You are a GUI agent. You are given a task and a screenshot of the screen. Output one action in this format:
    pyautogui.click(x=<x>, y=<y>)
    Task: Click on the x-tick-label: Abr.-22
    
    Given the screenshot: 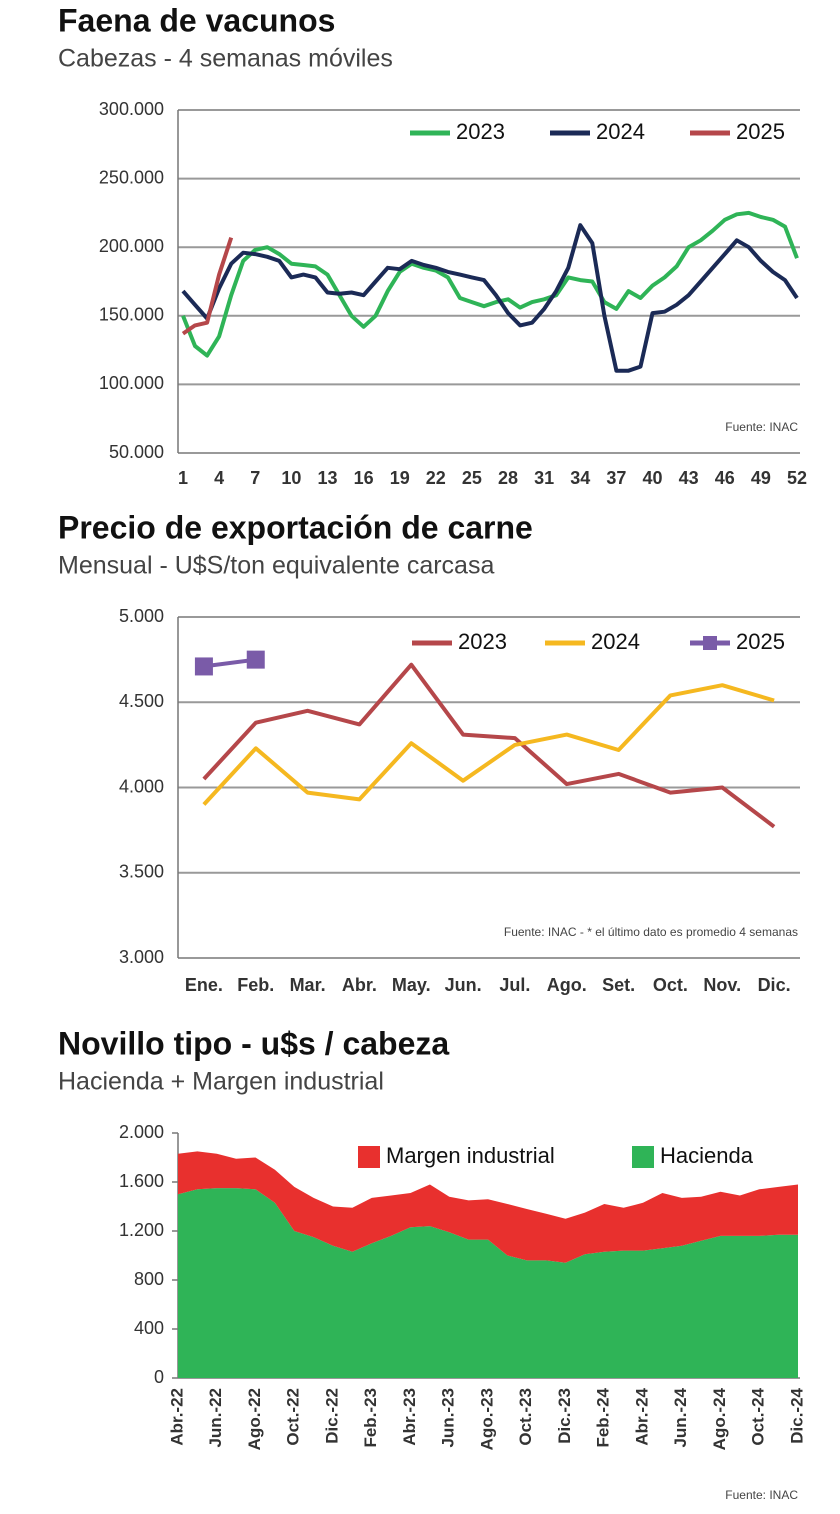 What is the action you would take?
    pyautogui.click(x=176, y=1417)
    